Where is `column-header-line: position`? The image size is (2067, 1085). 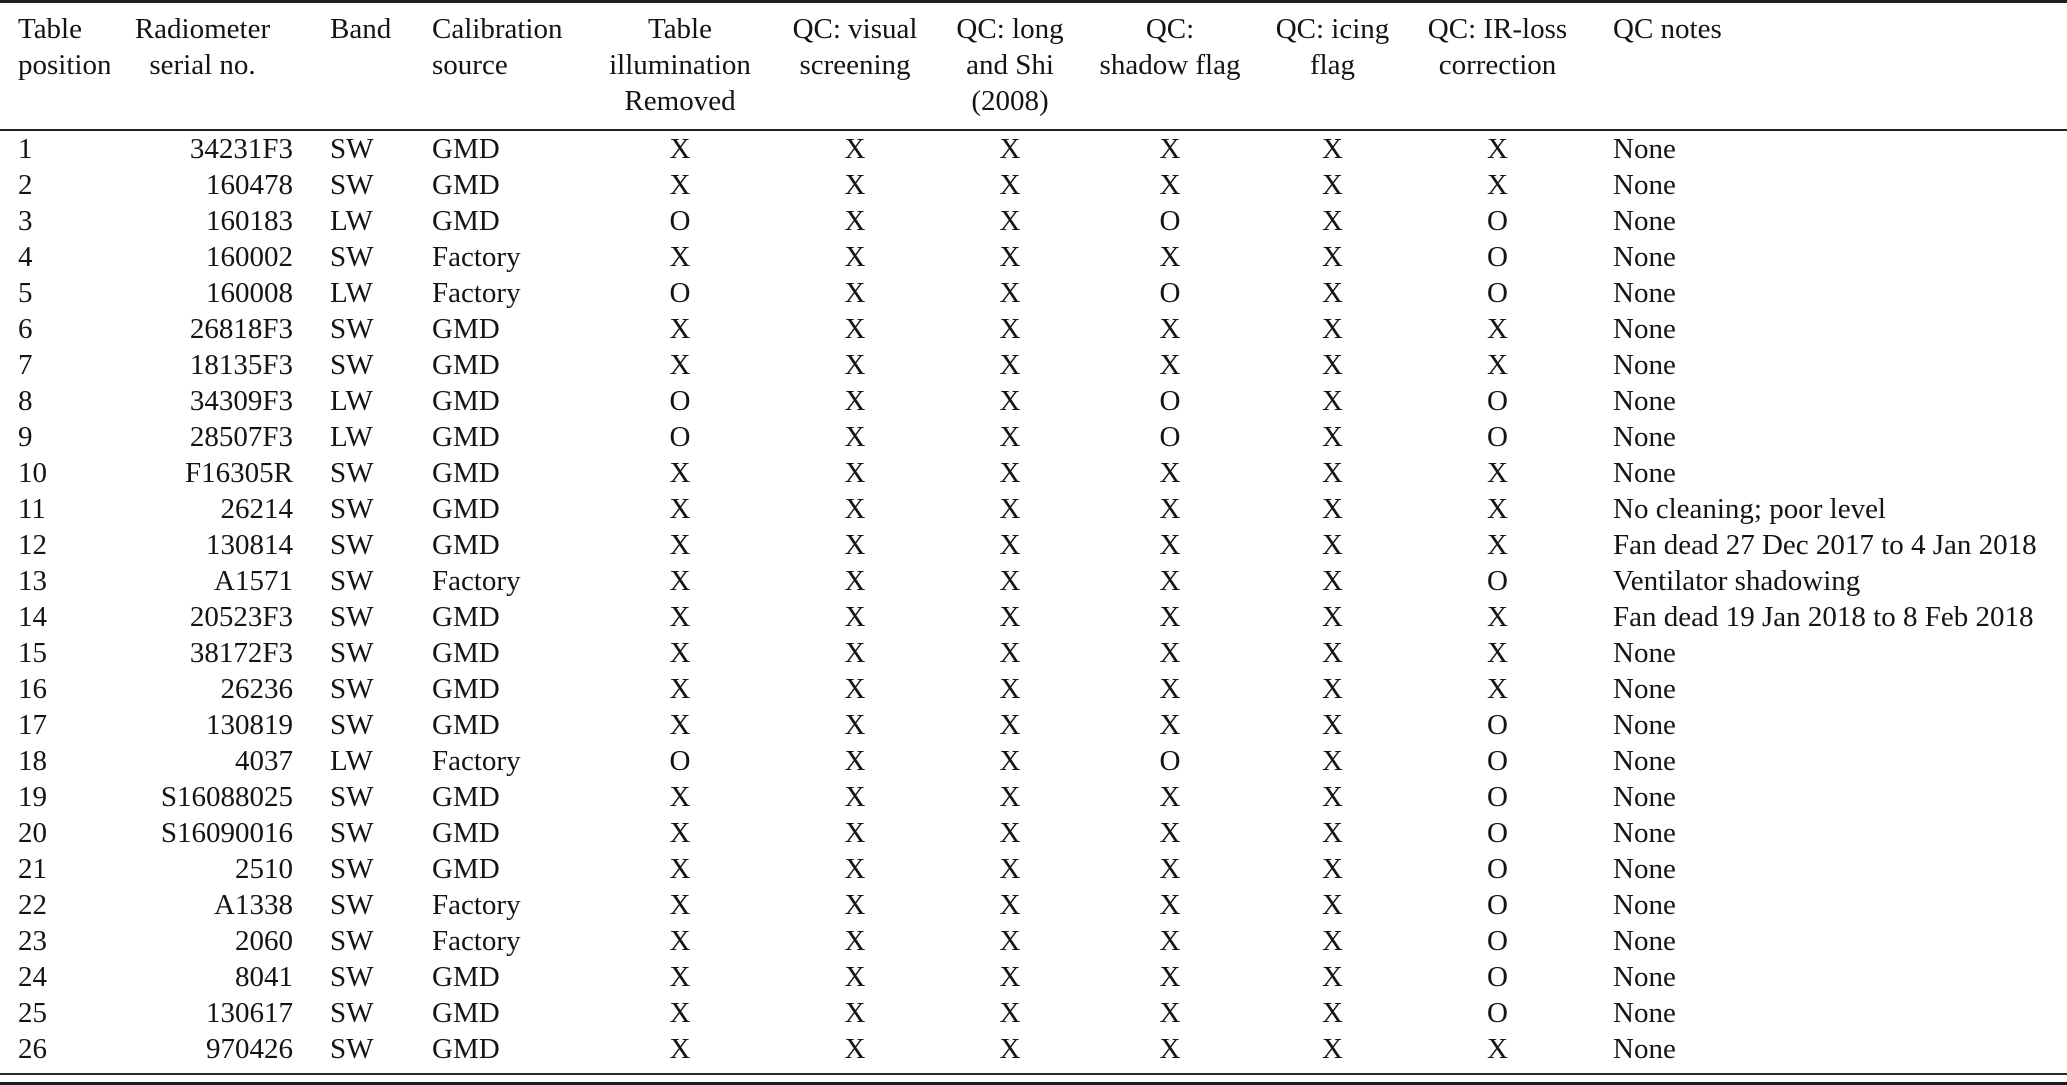
column-header-line: position is located at coordinates (64, 65).